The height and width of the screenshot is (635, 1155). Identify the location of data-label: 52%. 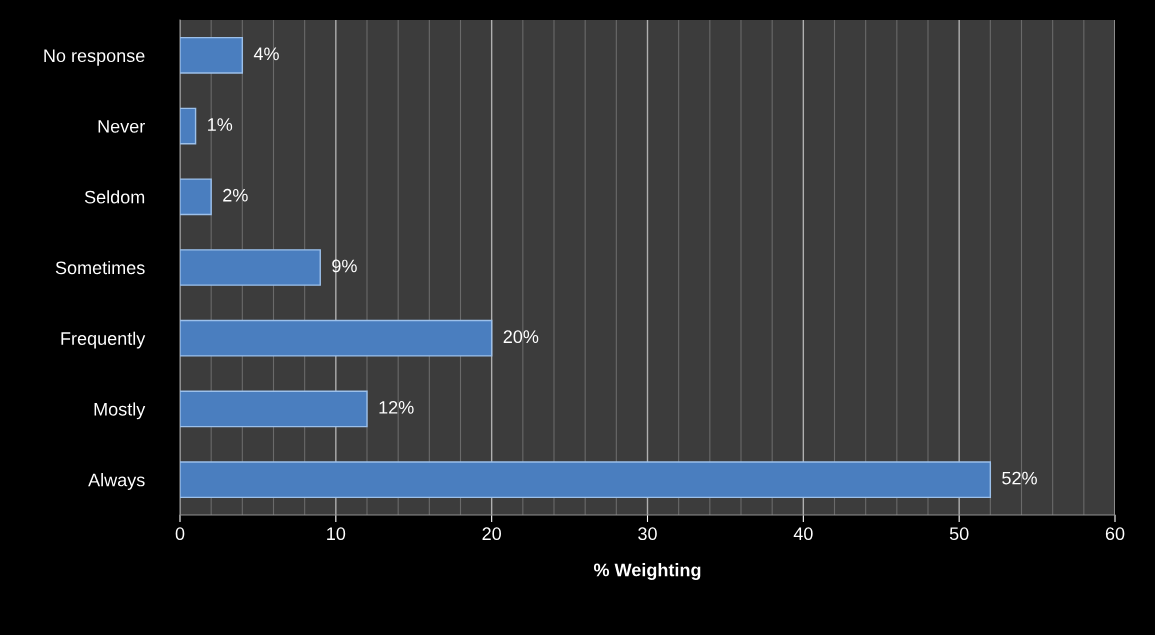
(1019, 478).